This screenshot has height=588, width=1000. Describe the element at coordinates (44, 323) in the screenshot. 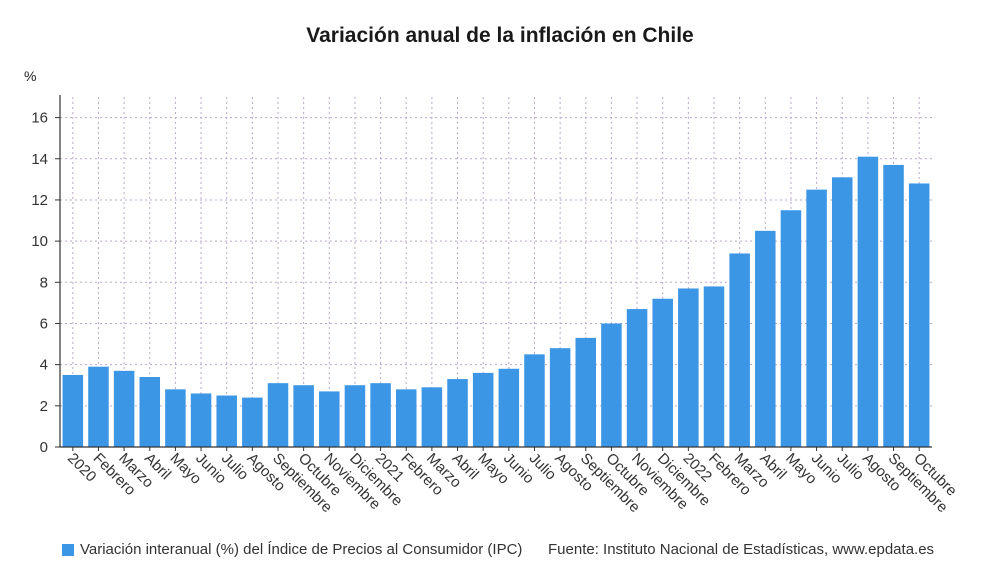

I see `y-tick-label: 6` at that location.